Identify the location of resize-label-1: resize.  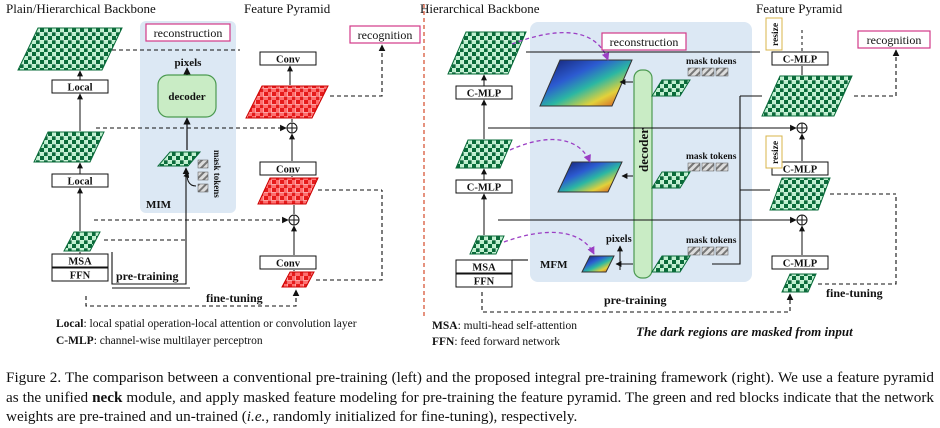
(776, 34).